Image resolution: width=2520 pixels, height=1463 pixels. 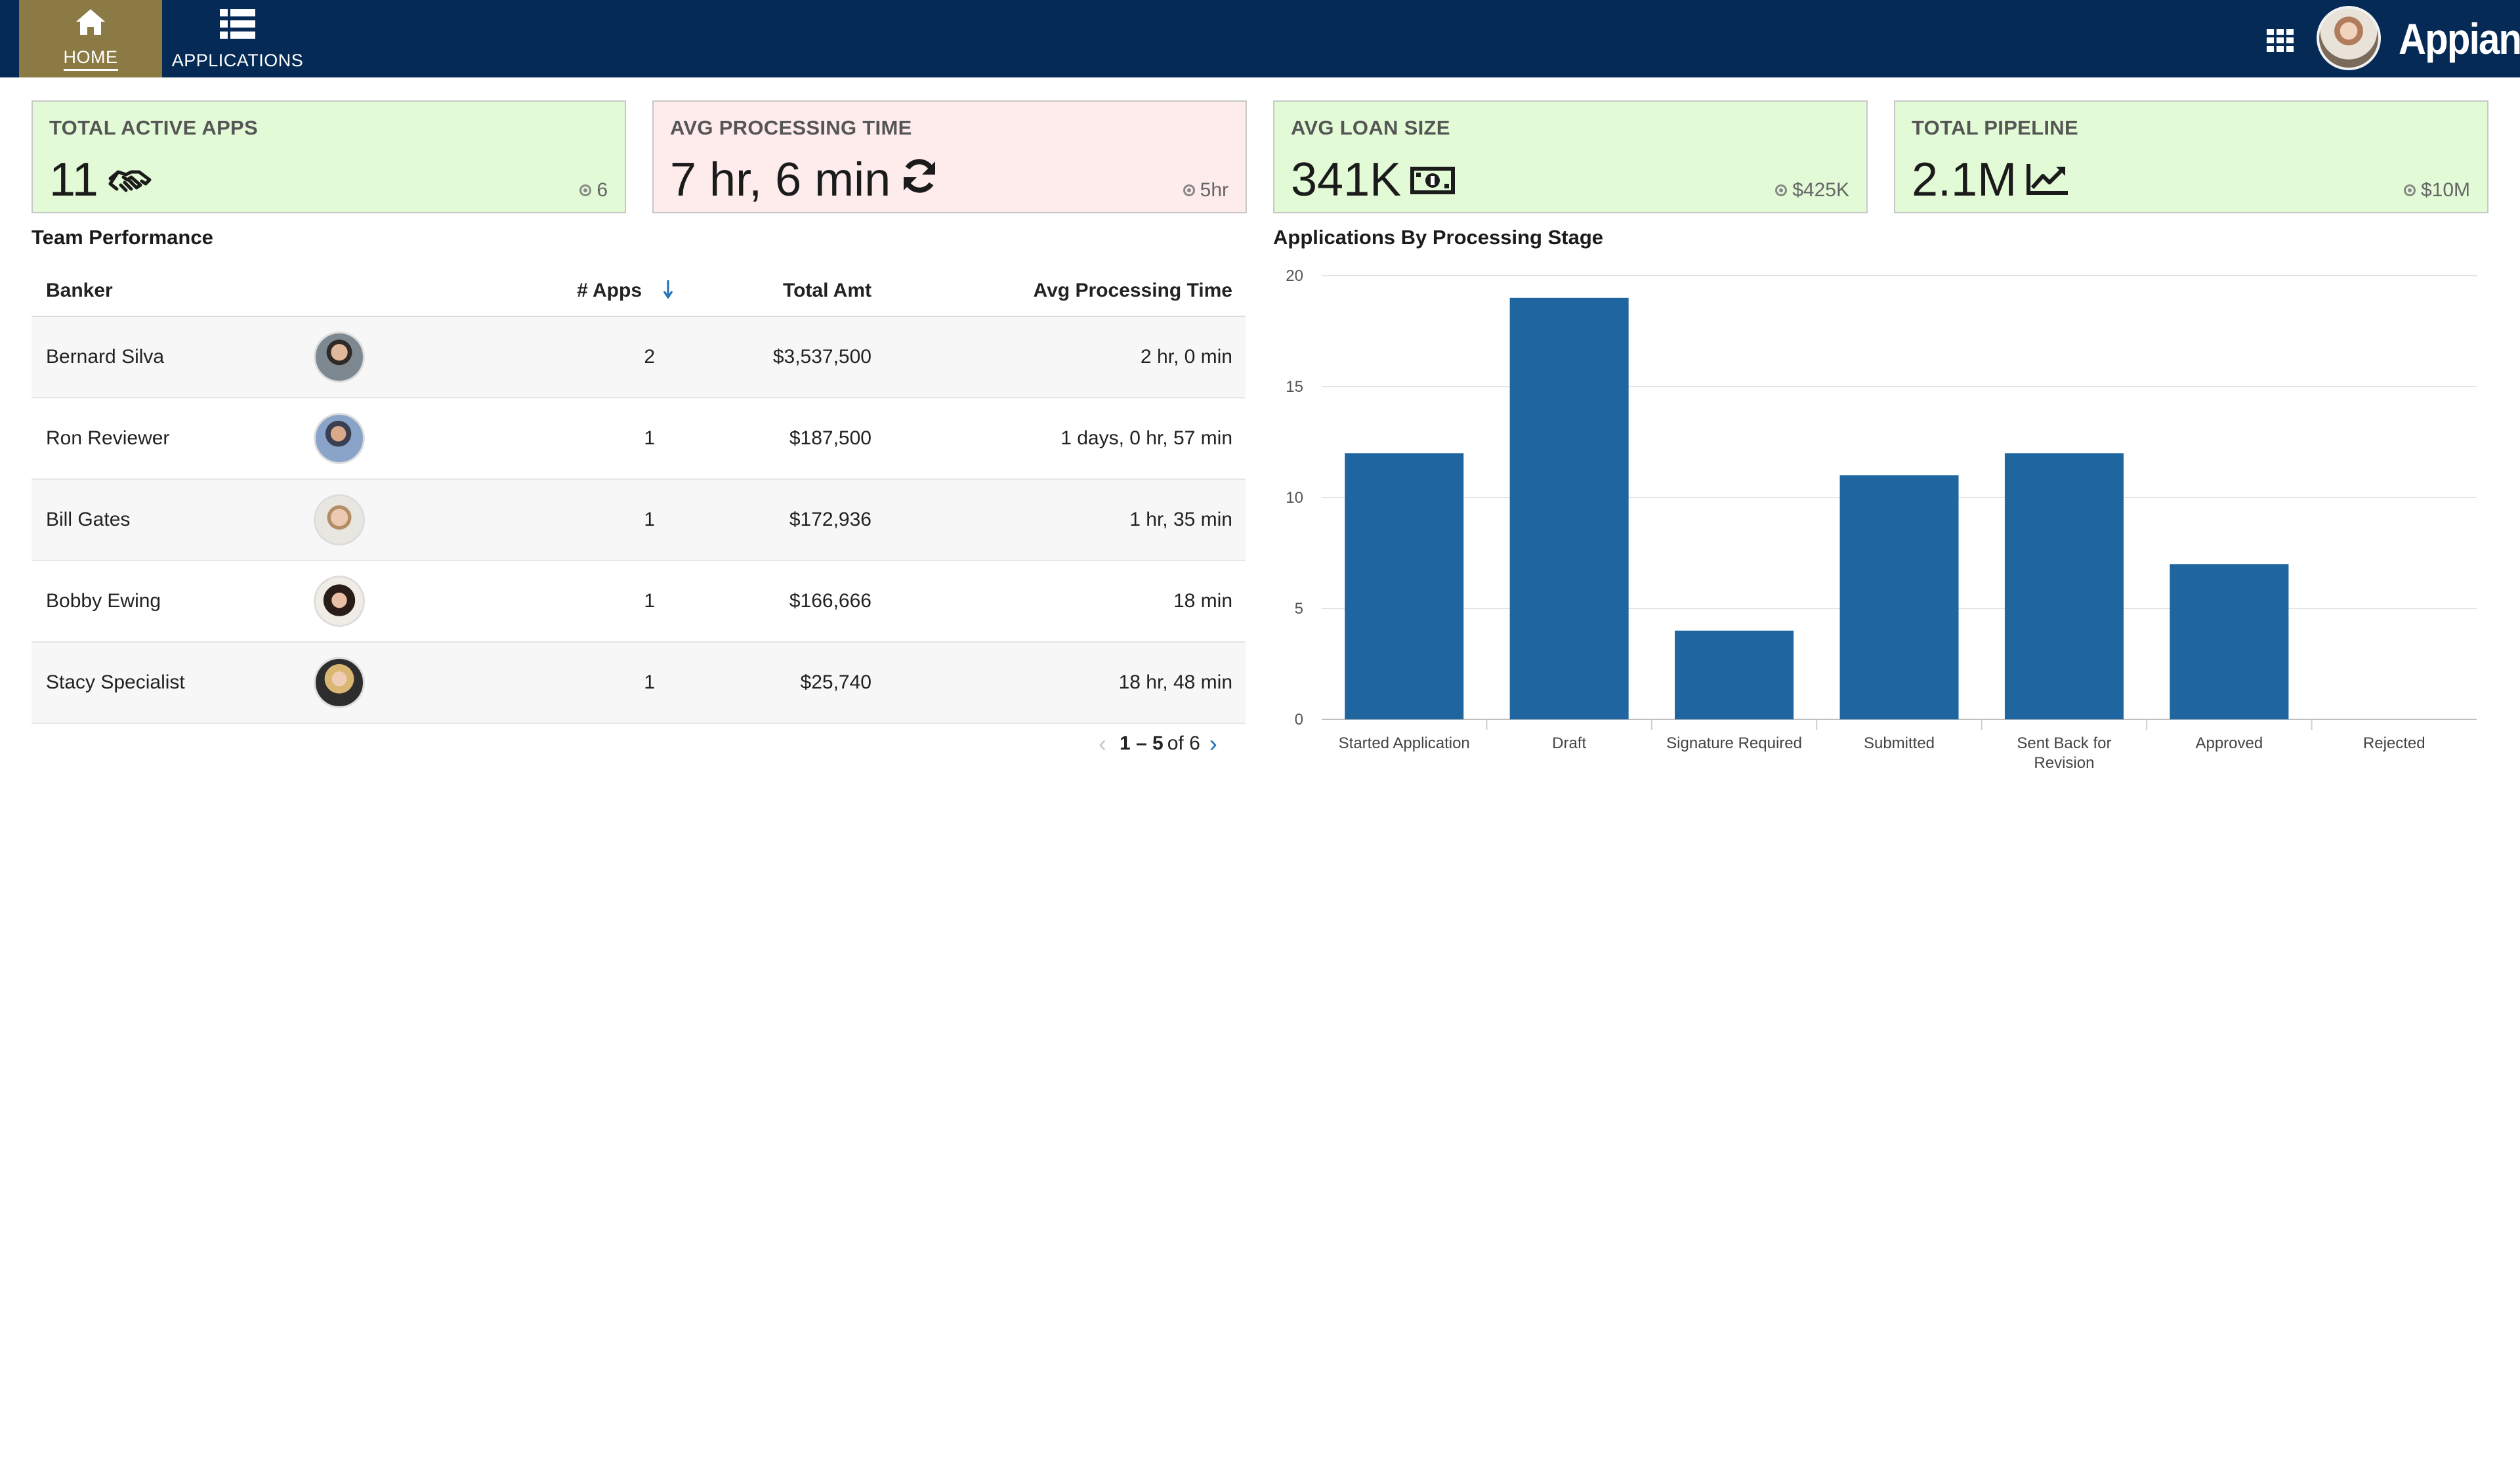 I want to click on x-category-label: Sent Back for Revision, so click(x=2064, y=753).